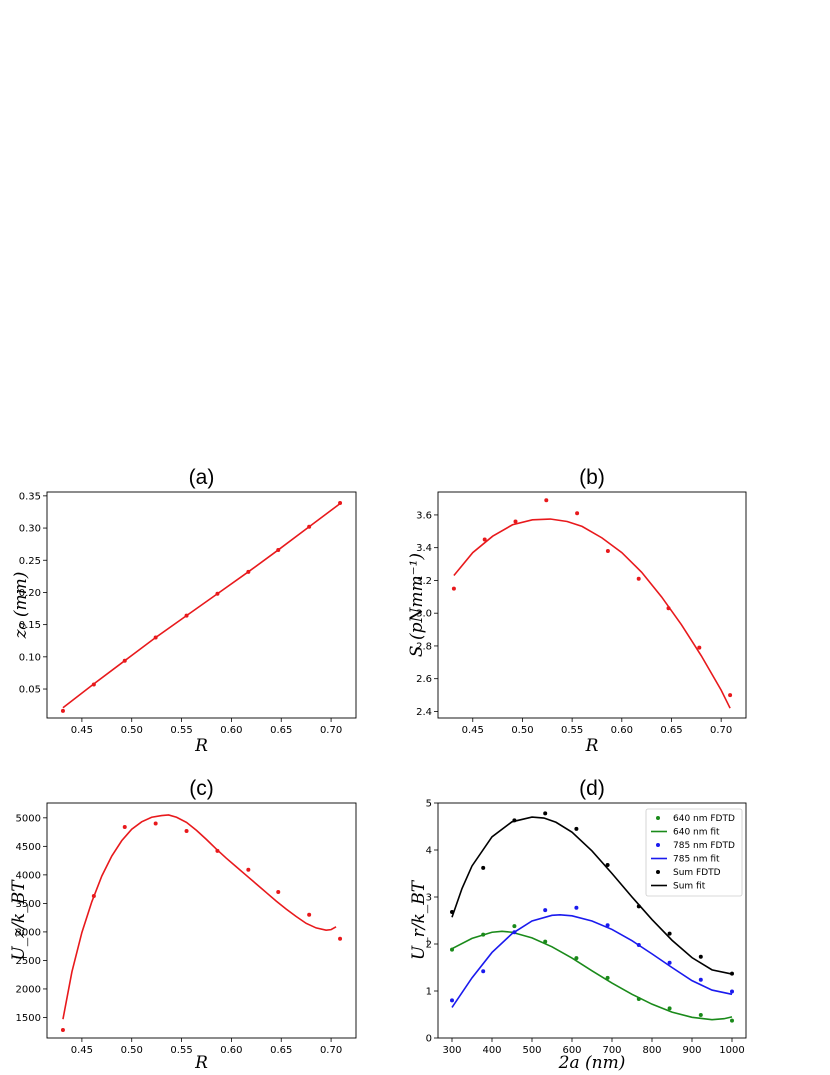 This screenshot has height=1075, width=830. Describe the element at coordinates (28, 847) in the screenshot. I see `y-tick-label: 4500` at that location.